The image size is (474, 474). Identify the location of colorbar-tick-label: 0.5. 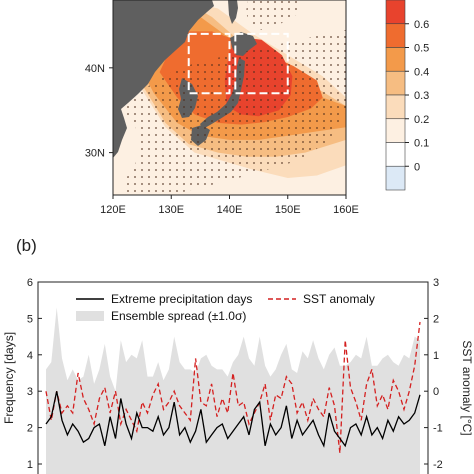
(421, 49).